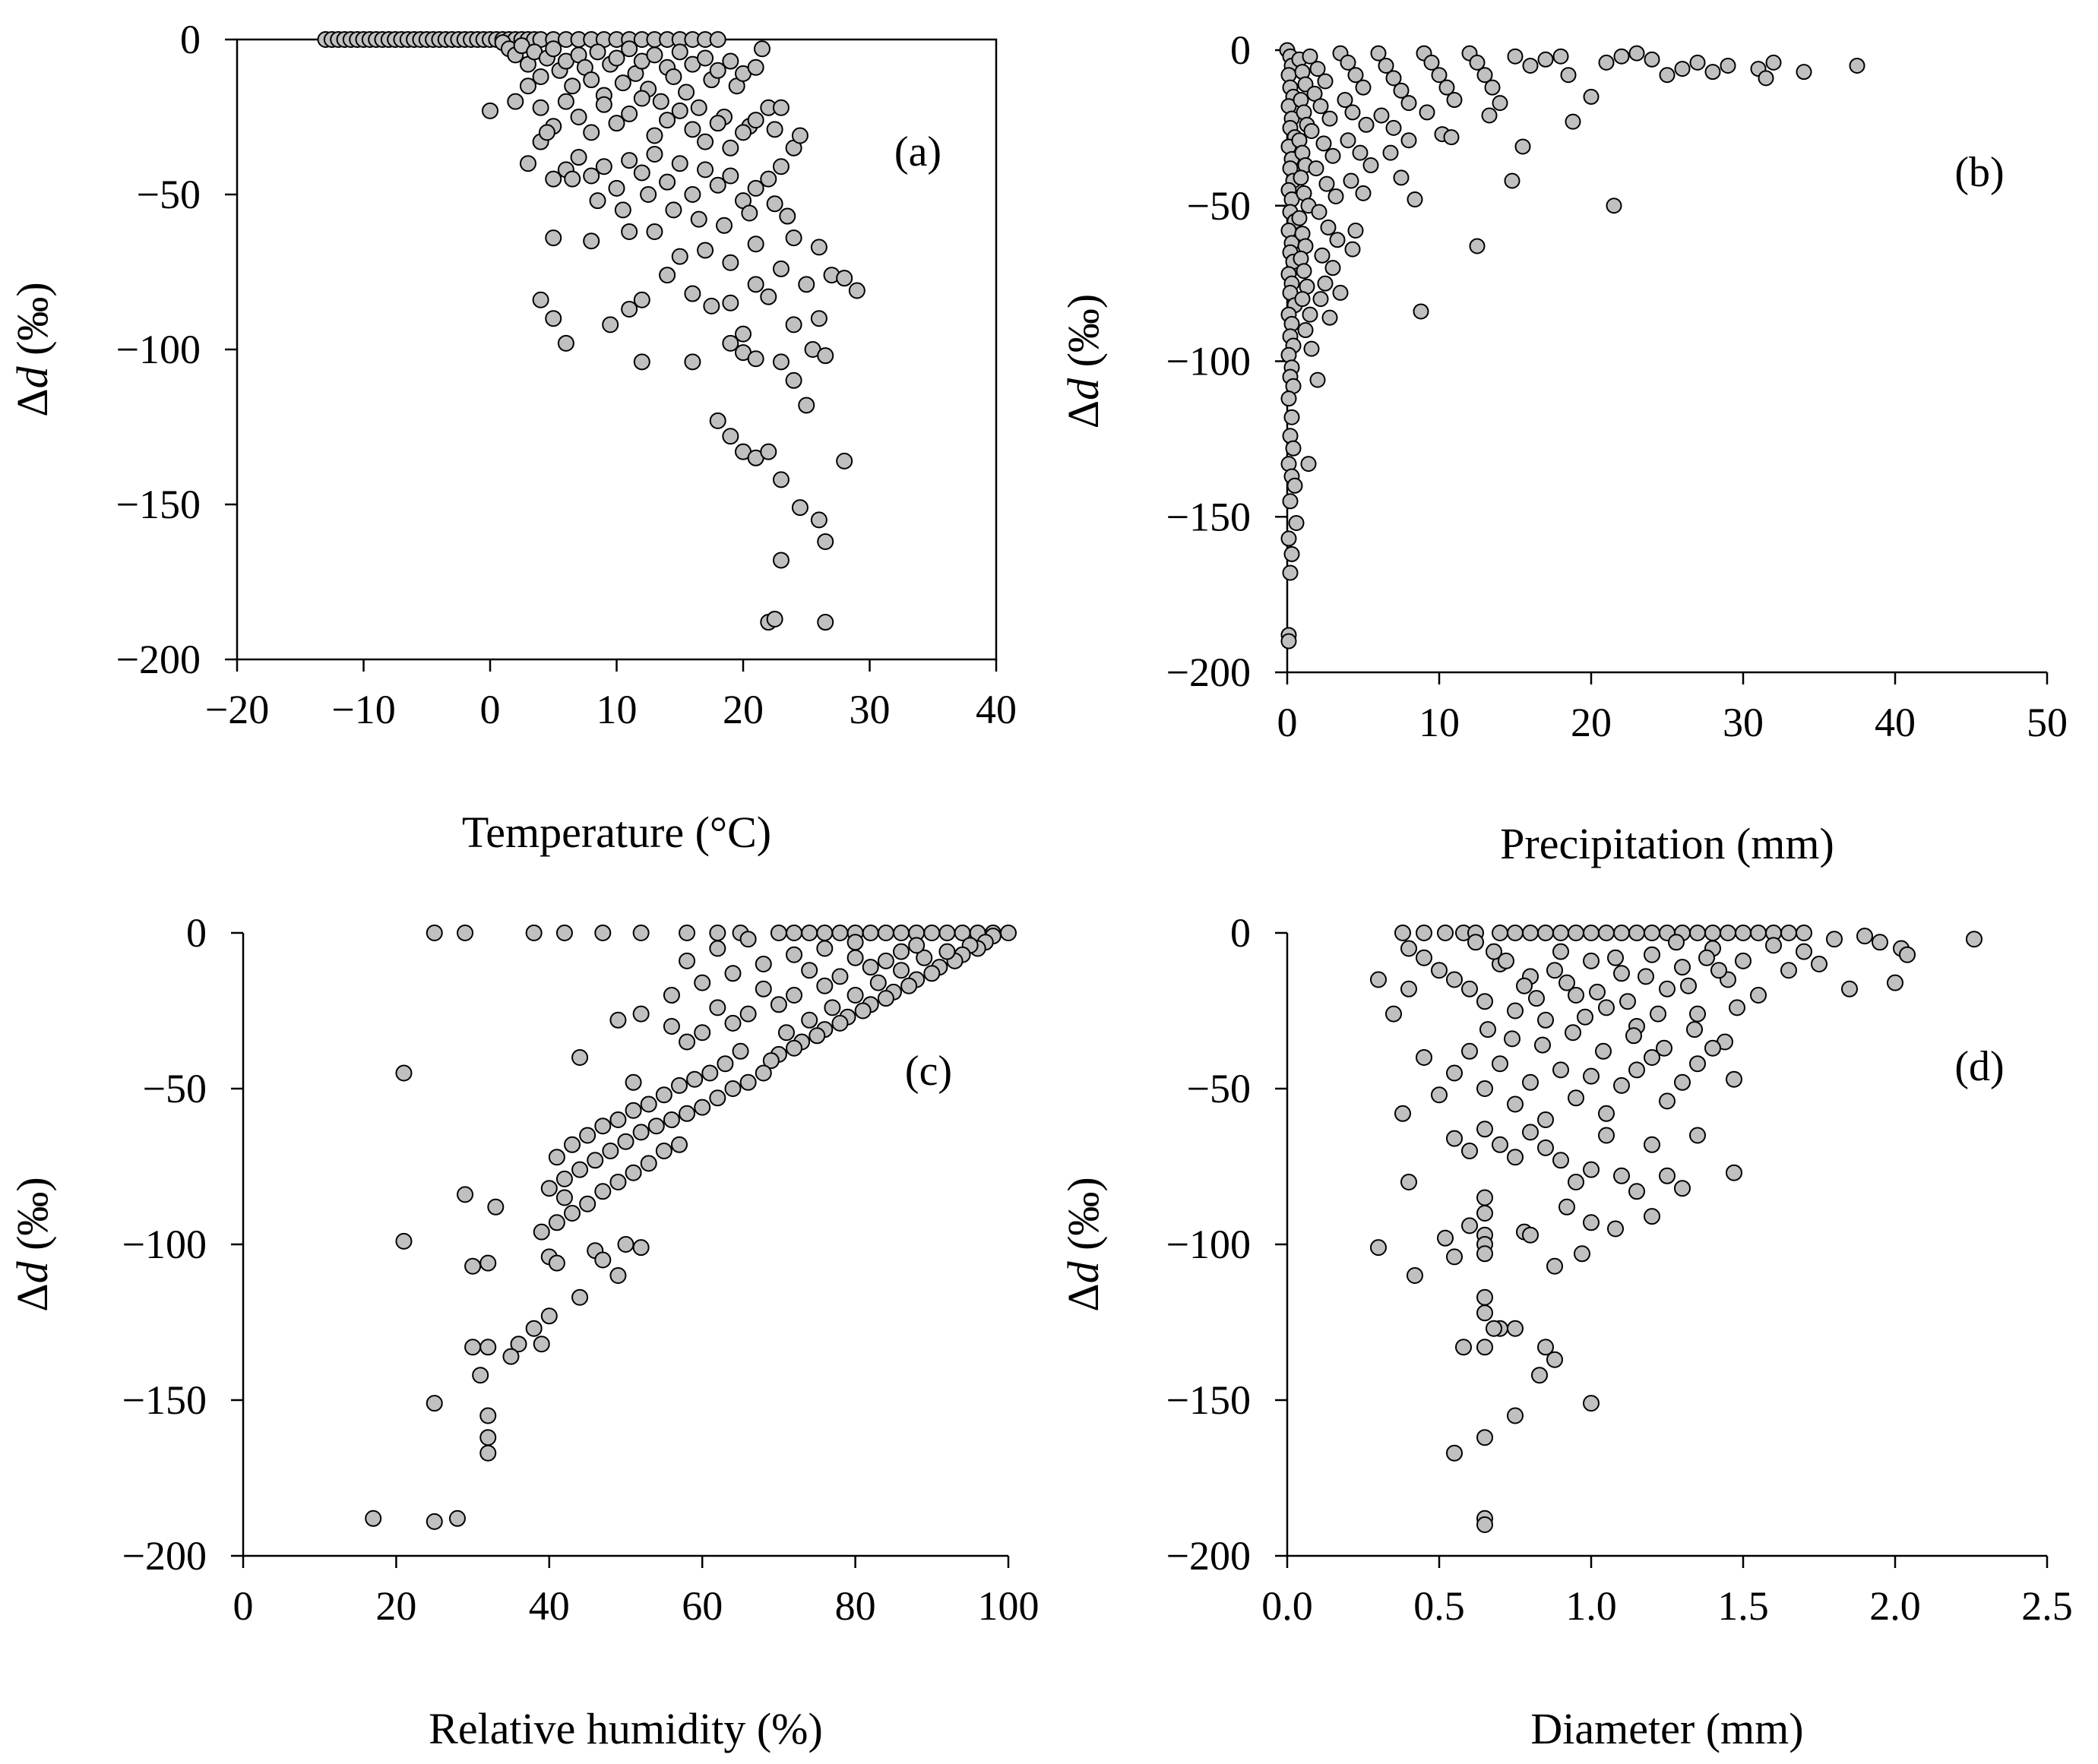 The image size is (2098, 1764). Describe the element at coordinates (1208, 516) in the screenshot. I see `y-tick-label: −150` at that location.